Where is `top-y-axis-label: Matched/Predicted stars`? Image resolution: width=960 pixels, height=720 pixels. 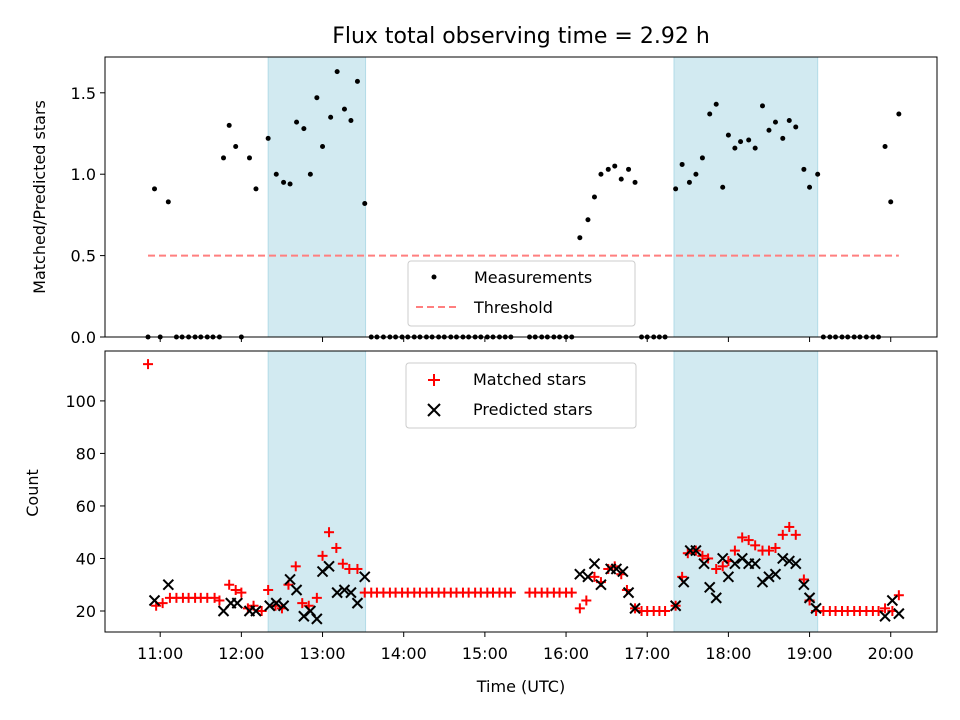 top-y-axis-label: Matched/Predicted stars is located at coordinates (39, 197).